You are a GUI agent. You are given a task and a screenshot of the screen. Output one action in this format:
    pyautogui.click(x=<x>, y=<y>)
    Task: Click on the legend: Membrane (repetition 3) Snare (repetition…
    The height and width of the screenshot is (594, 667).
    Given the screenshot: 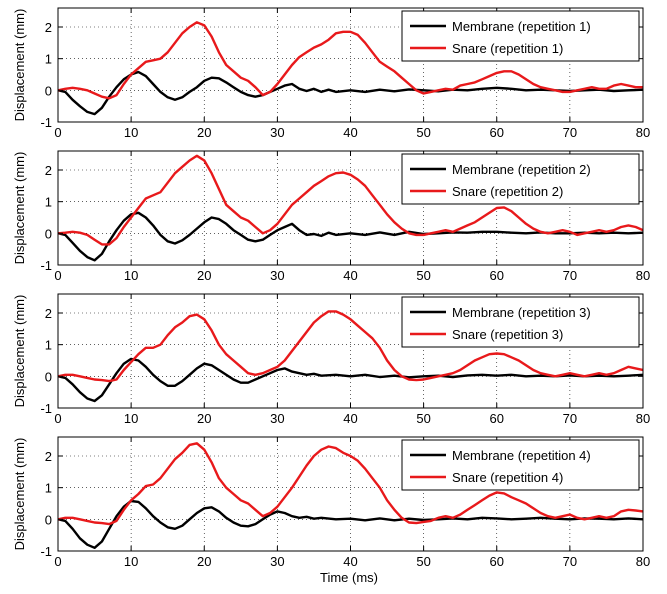 What is the action you would take?
    pyautogui.click(x=520, y=322)
    